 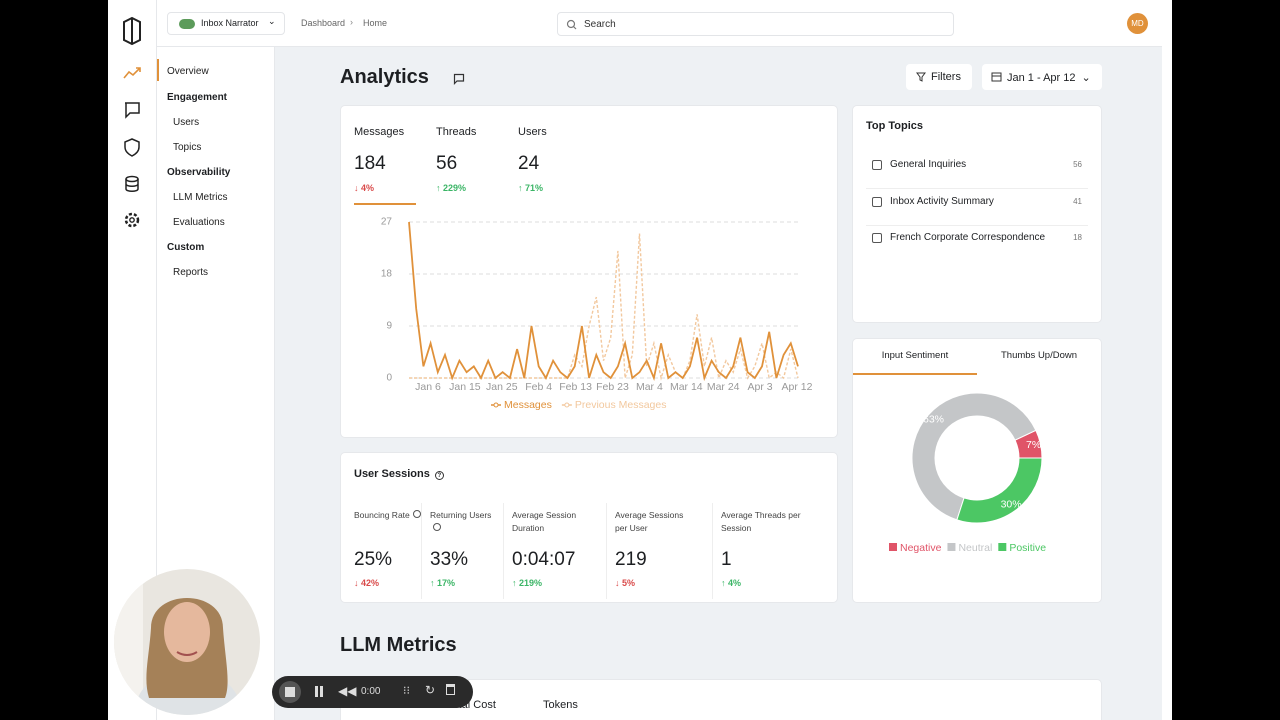 What do you see at coordinates (538, 387) in the screenshot?
I see `x-tick-label: Feb 4` at bounding box center [538, 387].